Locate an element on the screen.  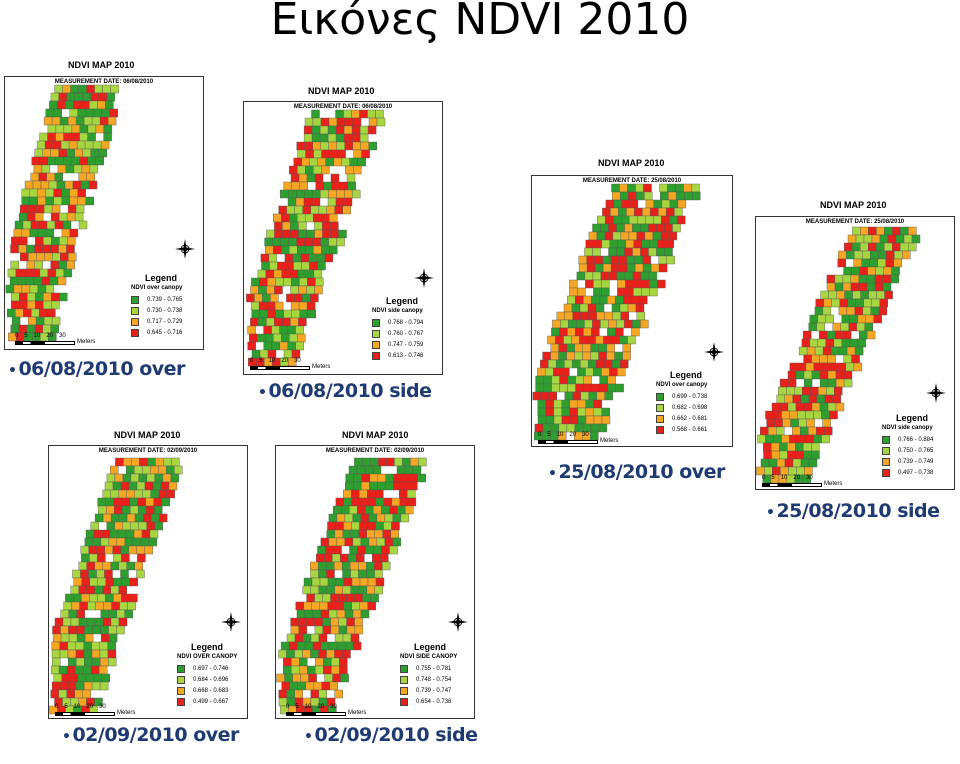
legend-class: 0.717 - 0.729 is located at coordinates (156, 321).